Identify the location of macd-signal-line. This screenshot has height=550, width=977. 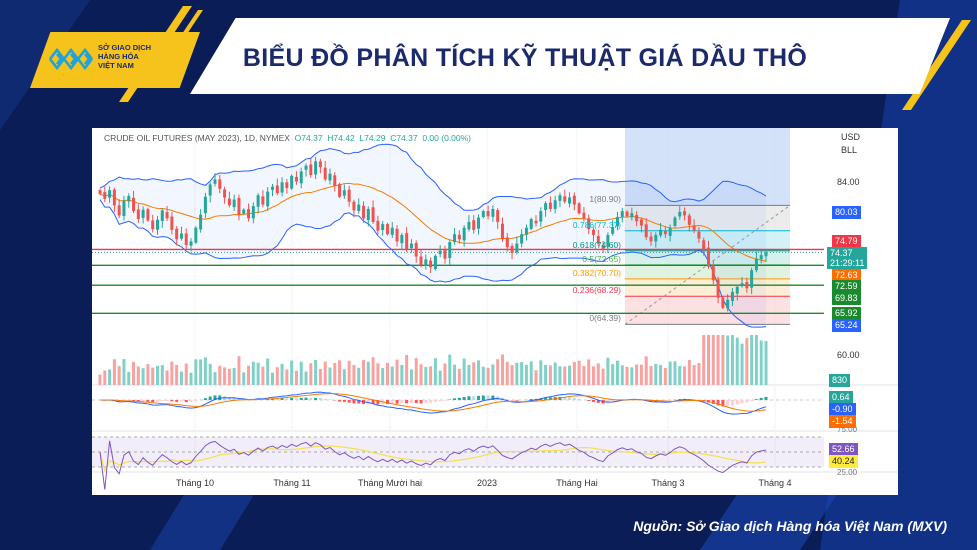
(433, 402).